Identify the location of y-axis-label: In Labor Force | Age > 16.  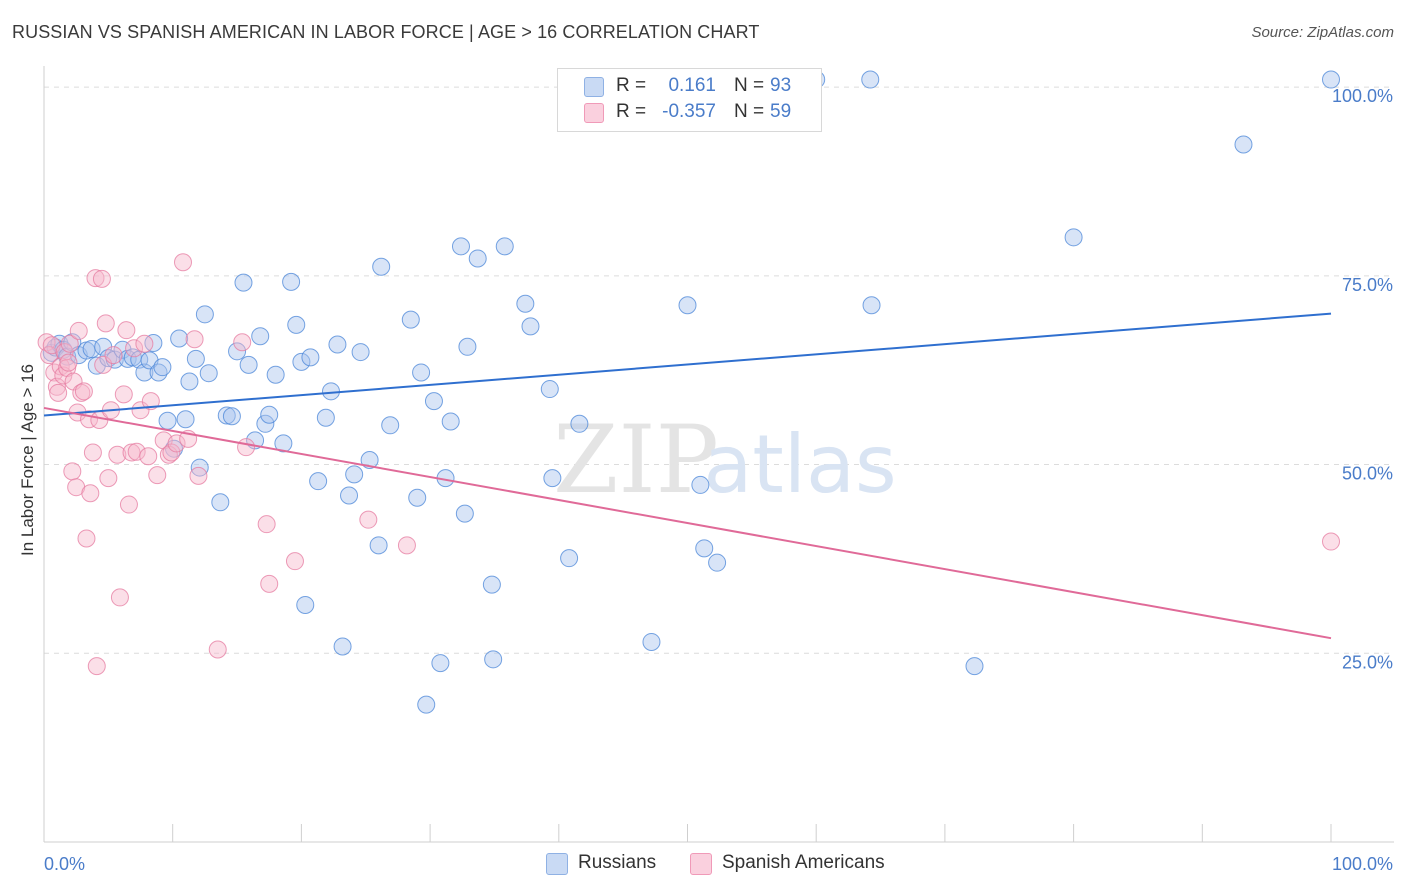
(27, 460).